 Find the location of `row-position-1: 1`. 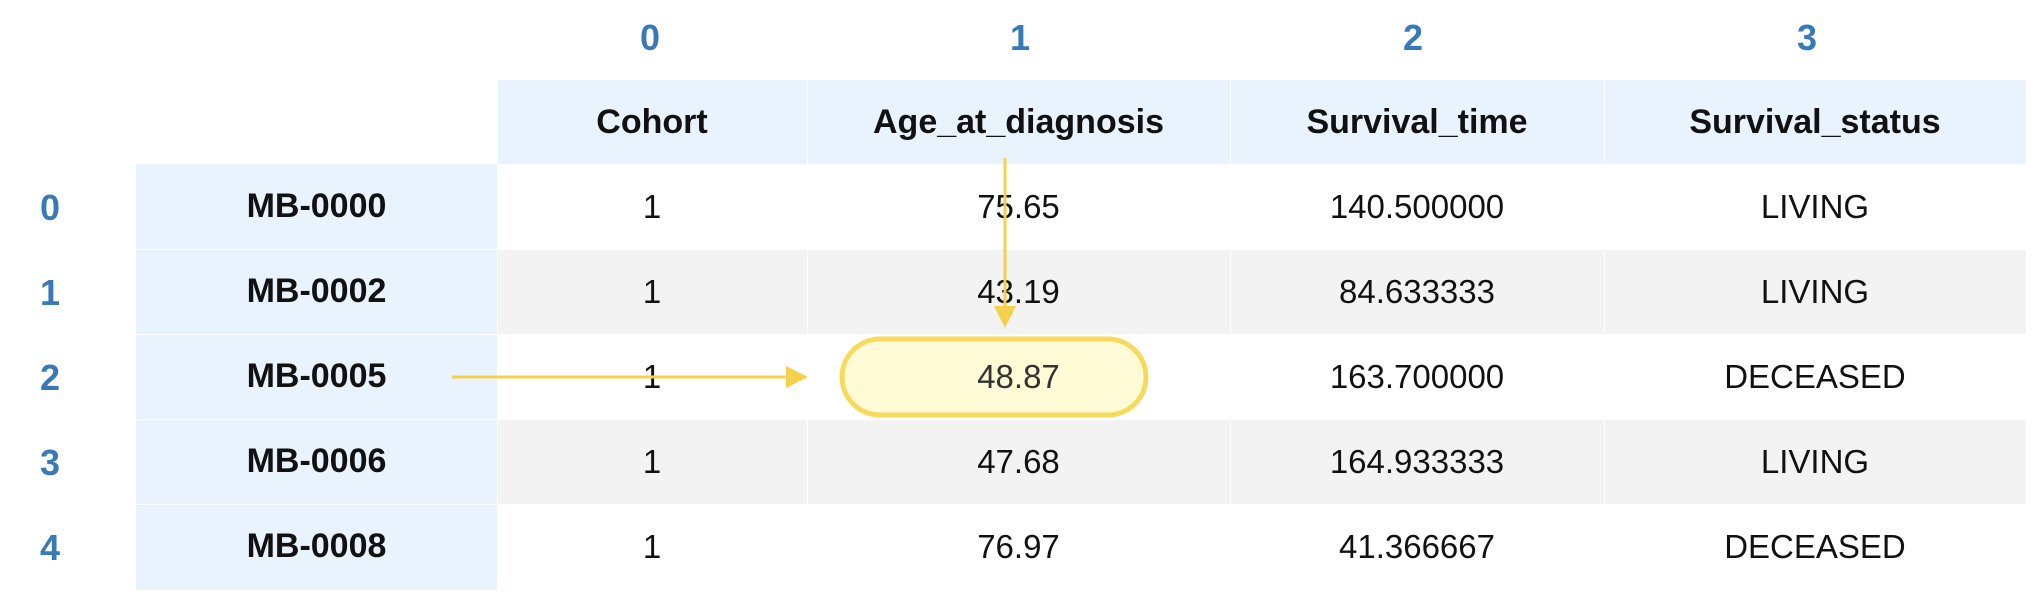

row-position-1: 1 is located at coordinates (50, 292).